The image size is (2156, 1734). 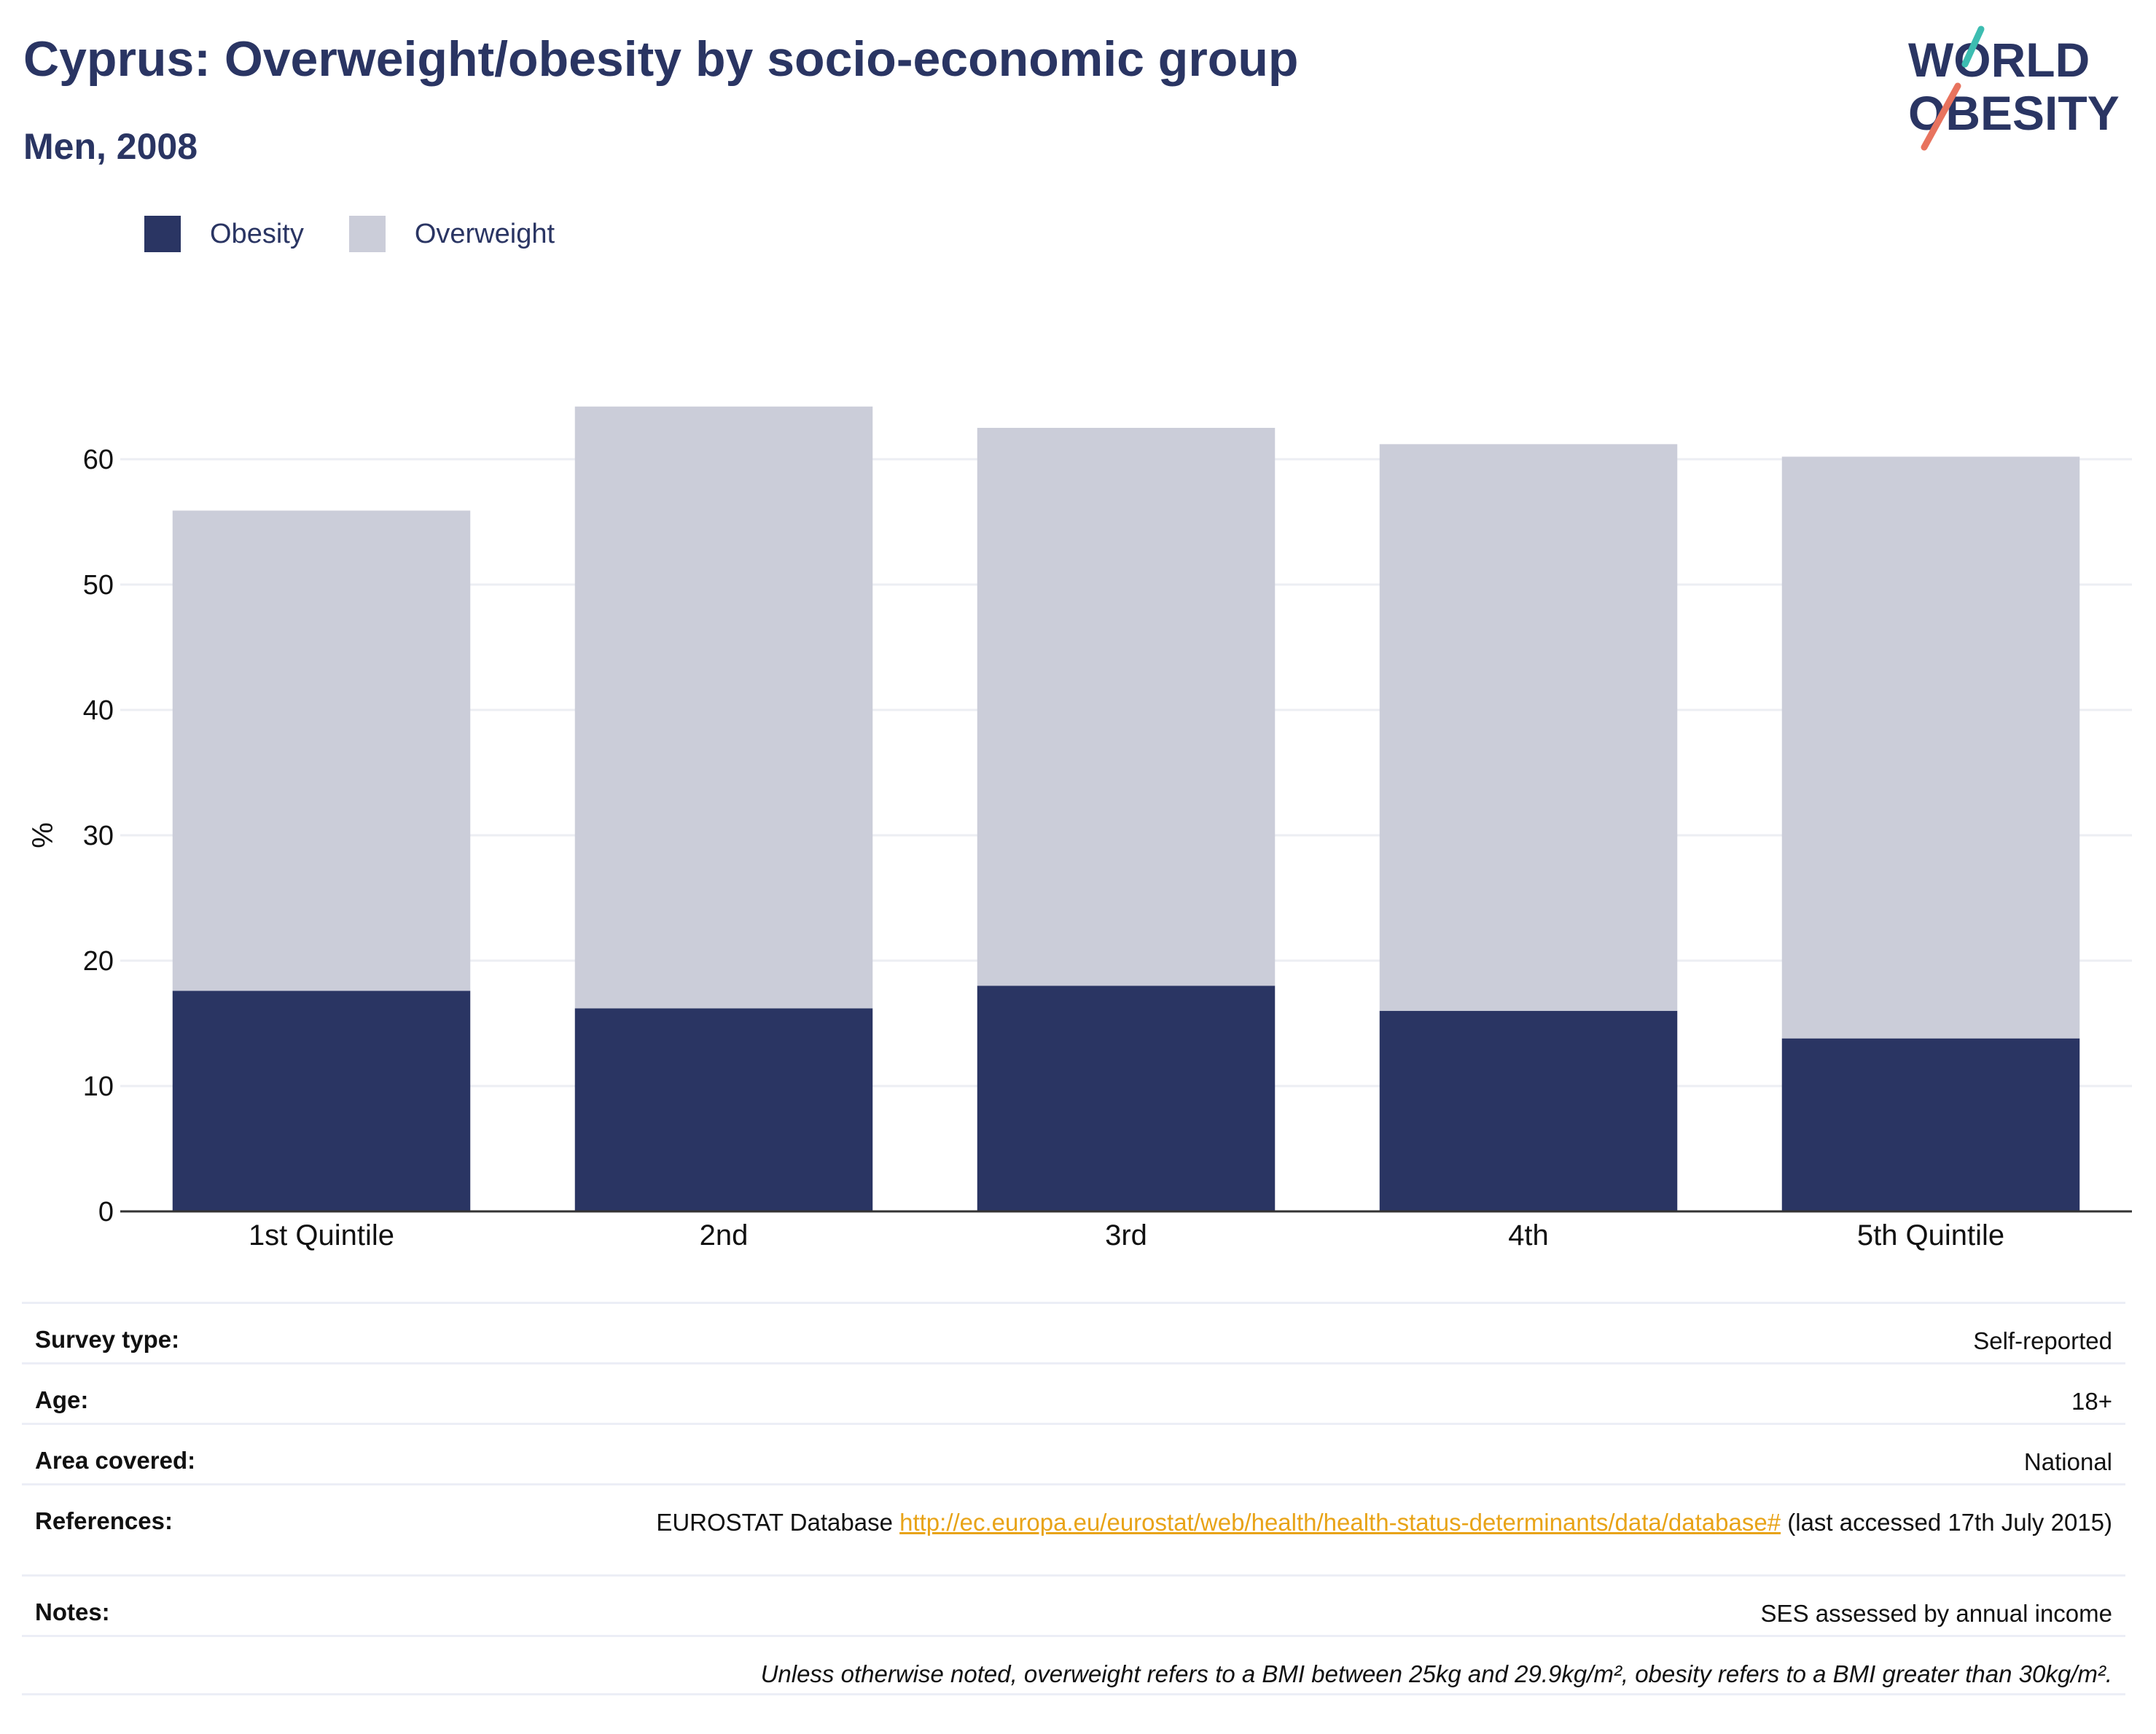 I want to click on y-axis-label: %, so click(x=43, y=835).